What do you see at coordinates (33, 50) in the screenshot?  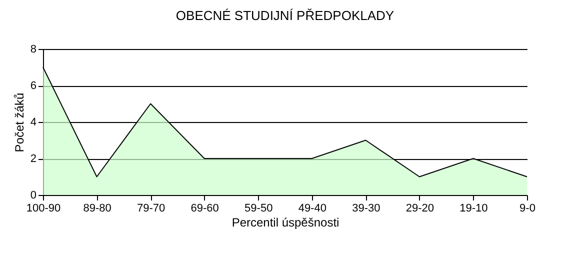 I see `y-tick-label: 8` at bounding box center [33, 50].